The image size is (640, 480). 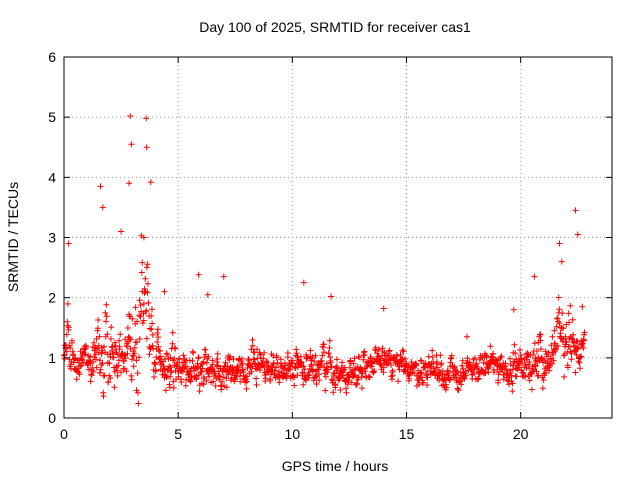 I want to click on y-tick-label: 6, so click(x=52, y=57).